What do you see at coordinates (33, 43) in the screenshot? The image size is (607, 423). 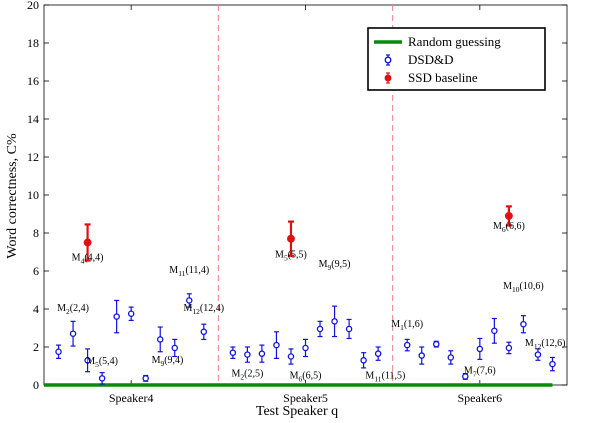 I see `y-tick-label: 18` at bounding box center [33, 43].